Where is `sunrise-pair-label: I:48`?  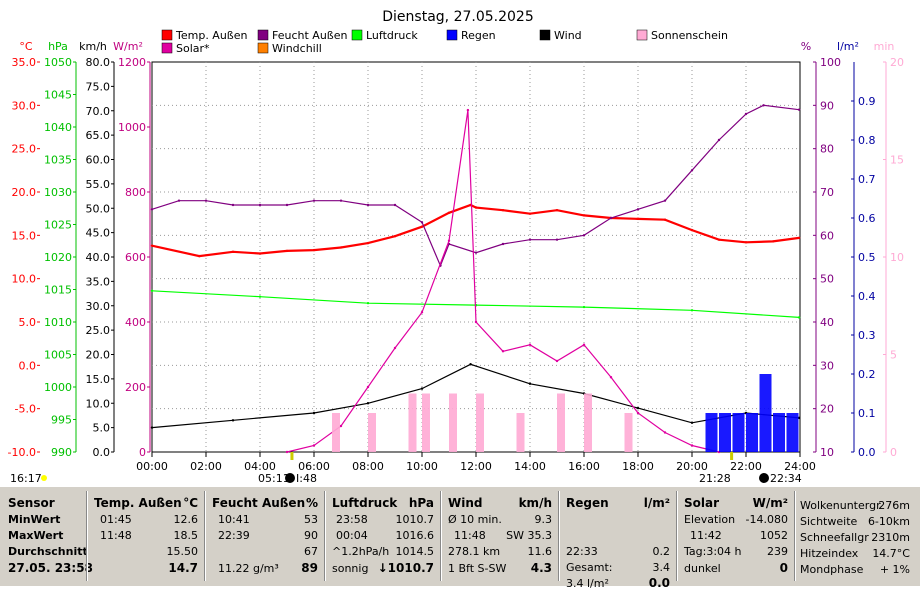 sunrise-pair-label: I:48 is located at coordinates (306, 478).